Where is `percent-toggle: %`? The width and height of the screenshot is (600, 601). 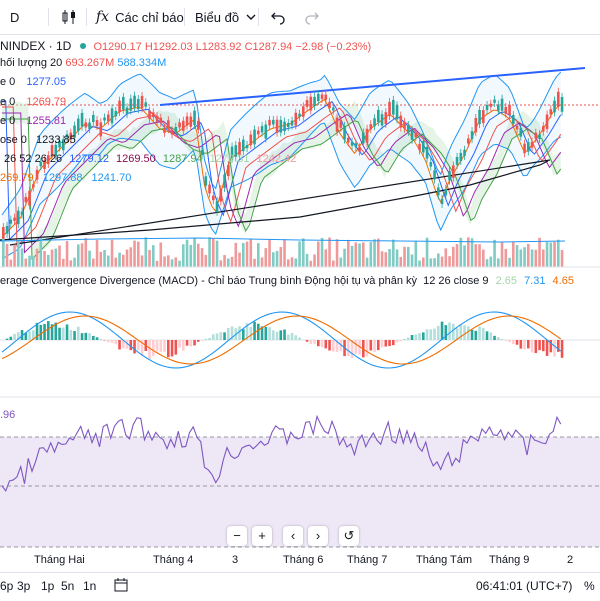 percent-toggle: % is located at coordinates (589, 586).